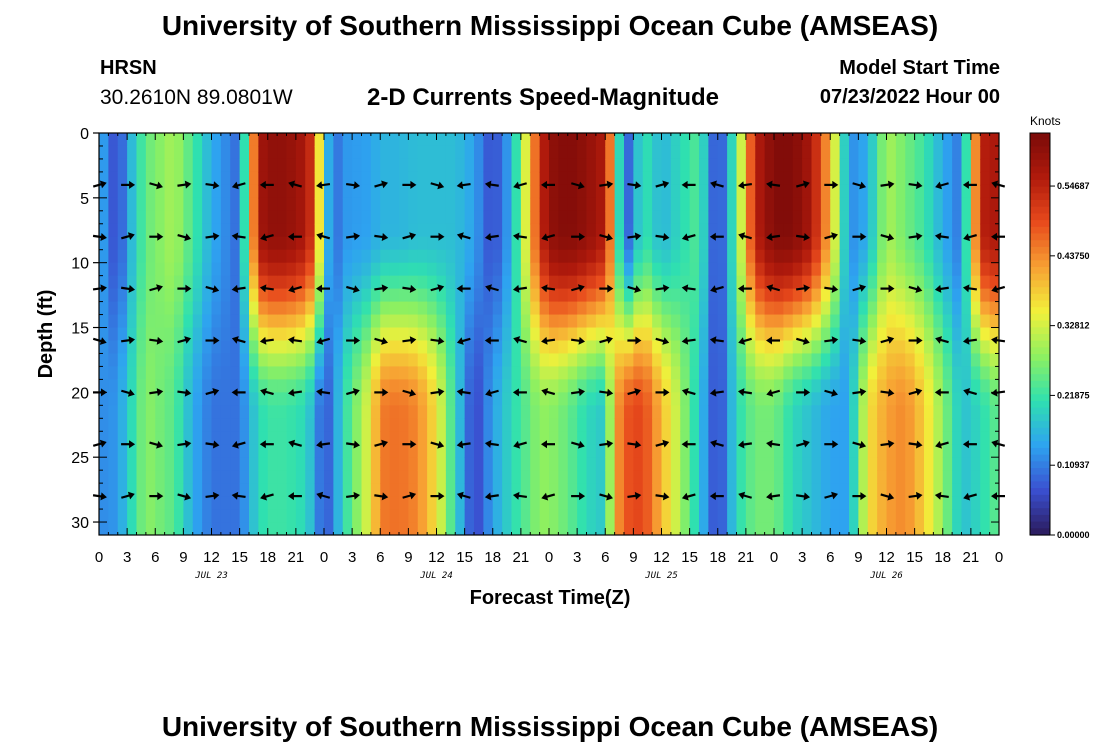 The image size is (1100, 750). I want to click on colorbar-swatch, so click(1040, 532).